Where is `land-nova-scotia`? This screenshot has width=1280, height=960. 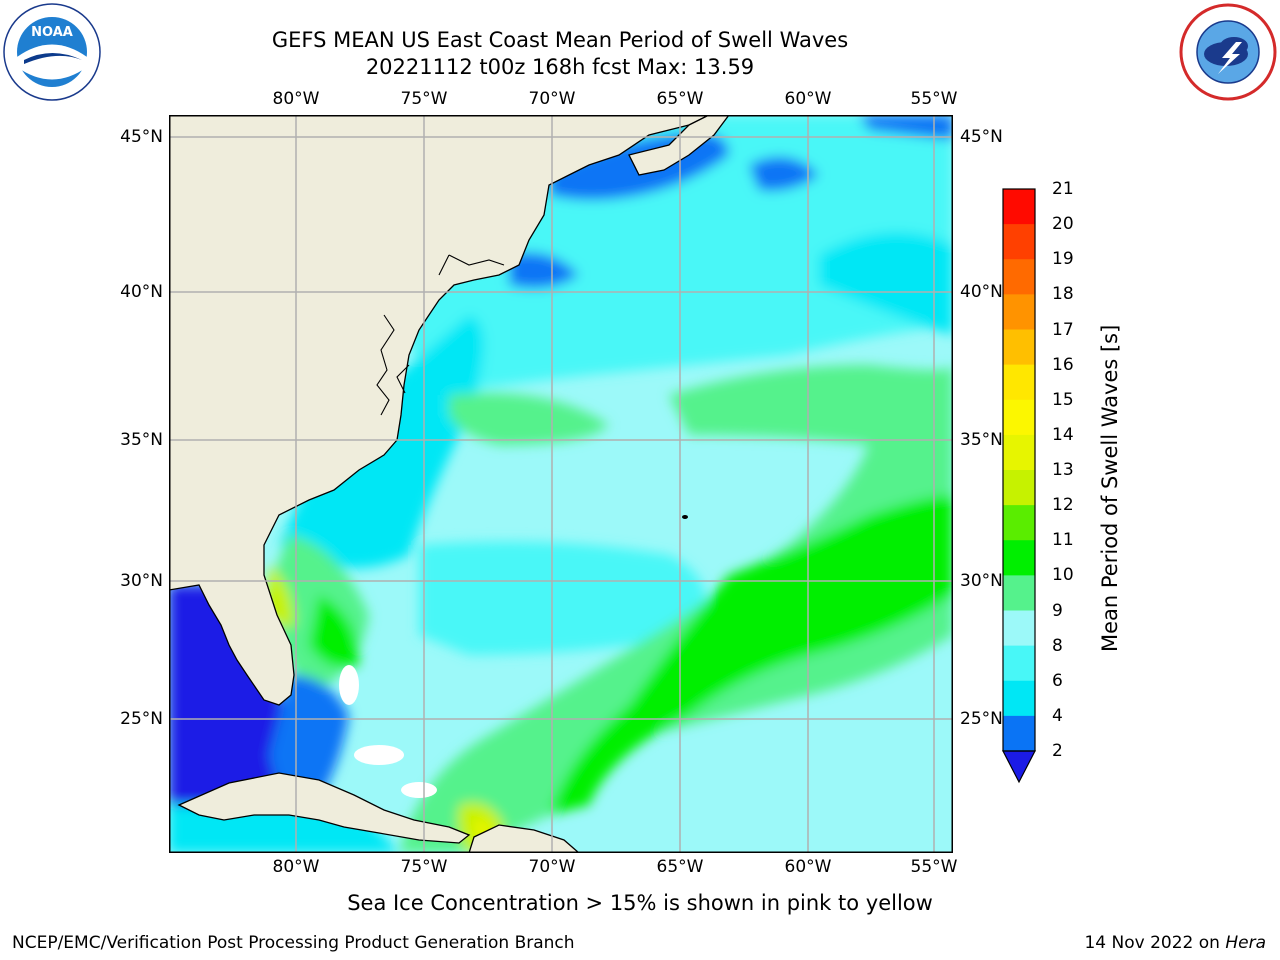
land-nova-scotia is located at coordinates (679, 145).